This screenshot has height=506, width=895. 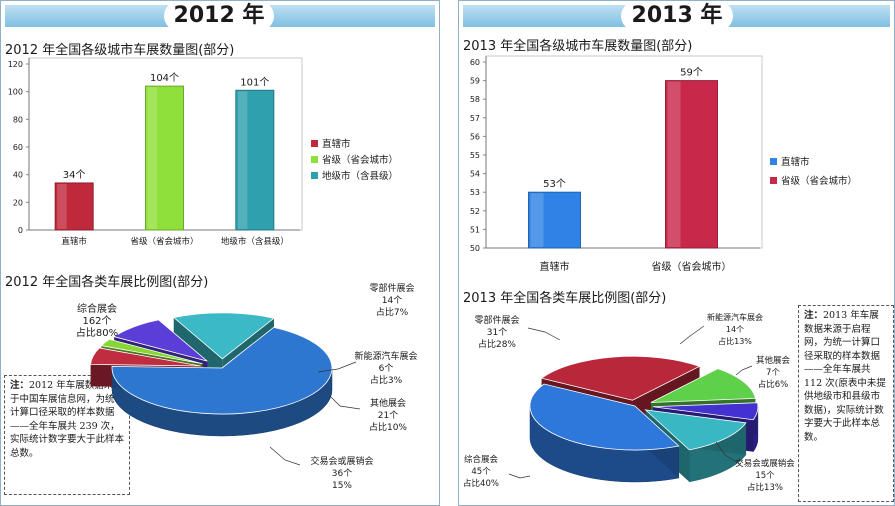 What do you see at coordinates (15, 92) in the screenshot?
I see `y-tick-label: 100` at bounding box center [15, 92].